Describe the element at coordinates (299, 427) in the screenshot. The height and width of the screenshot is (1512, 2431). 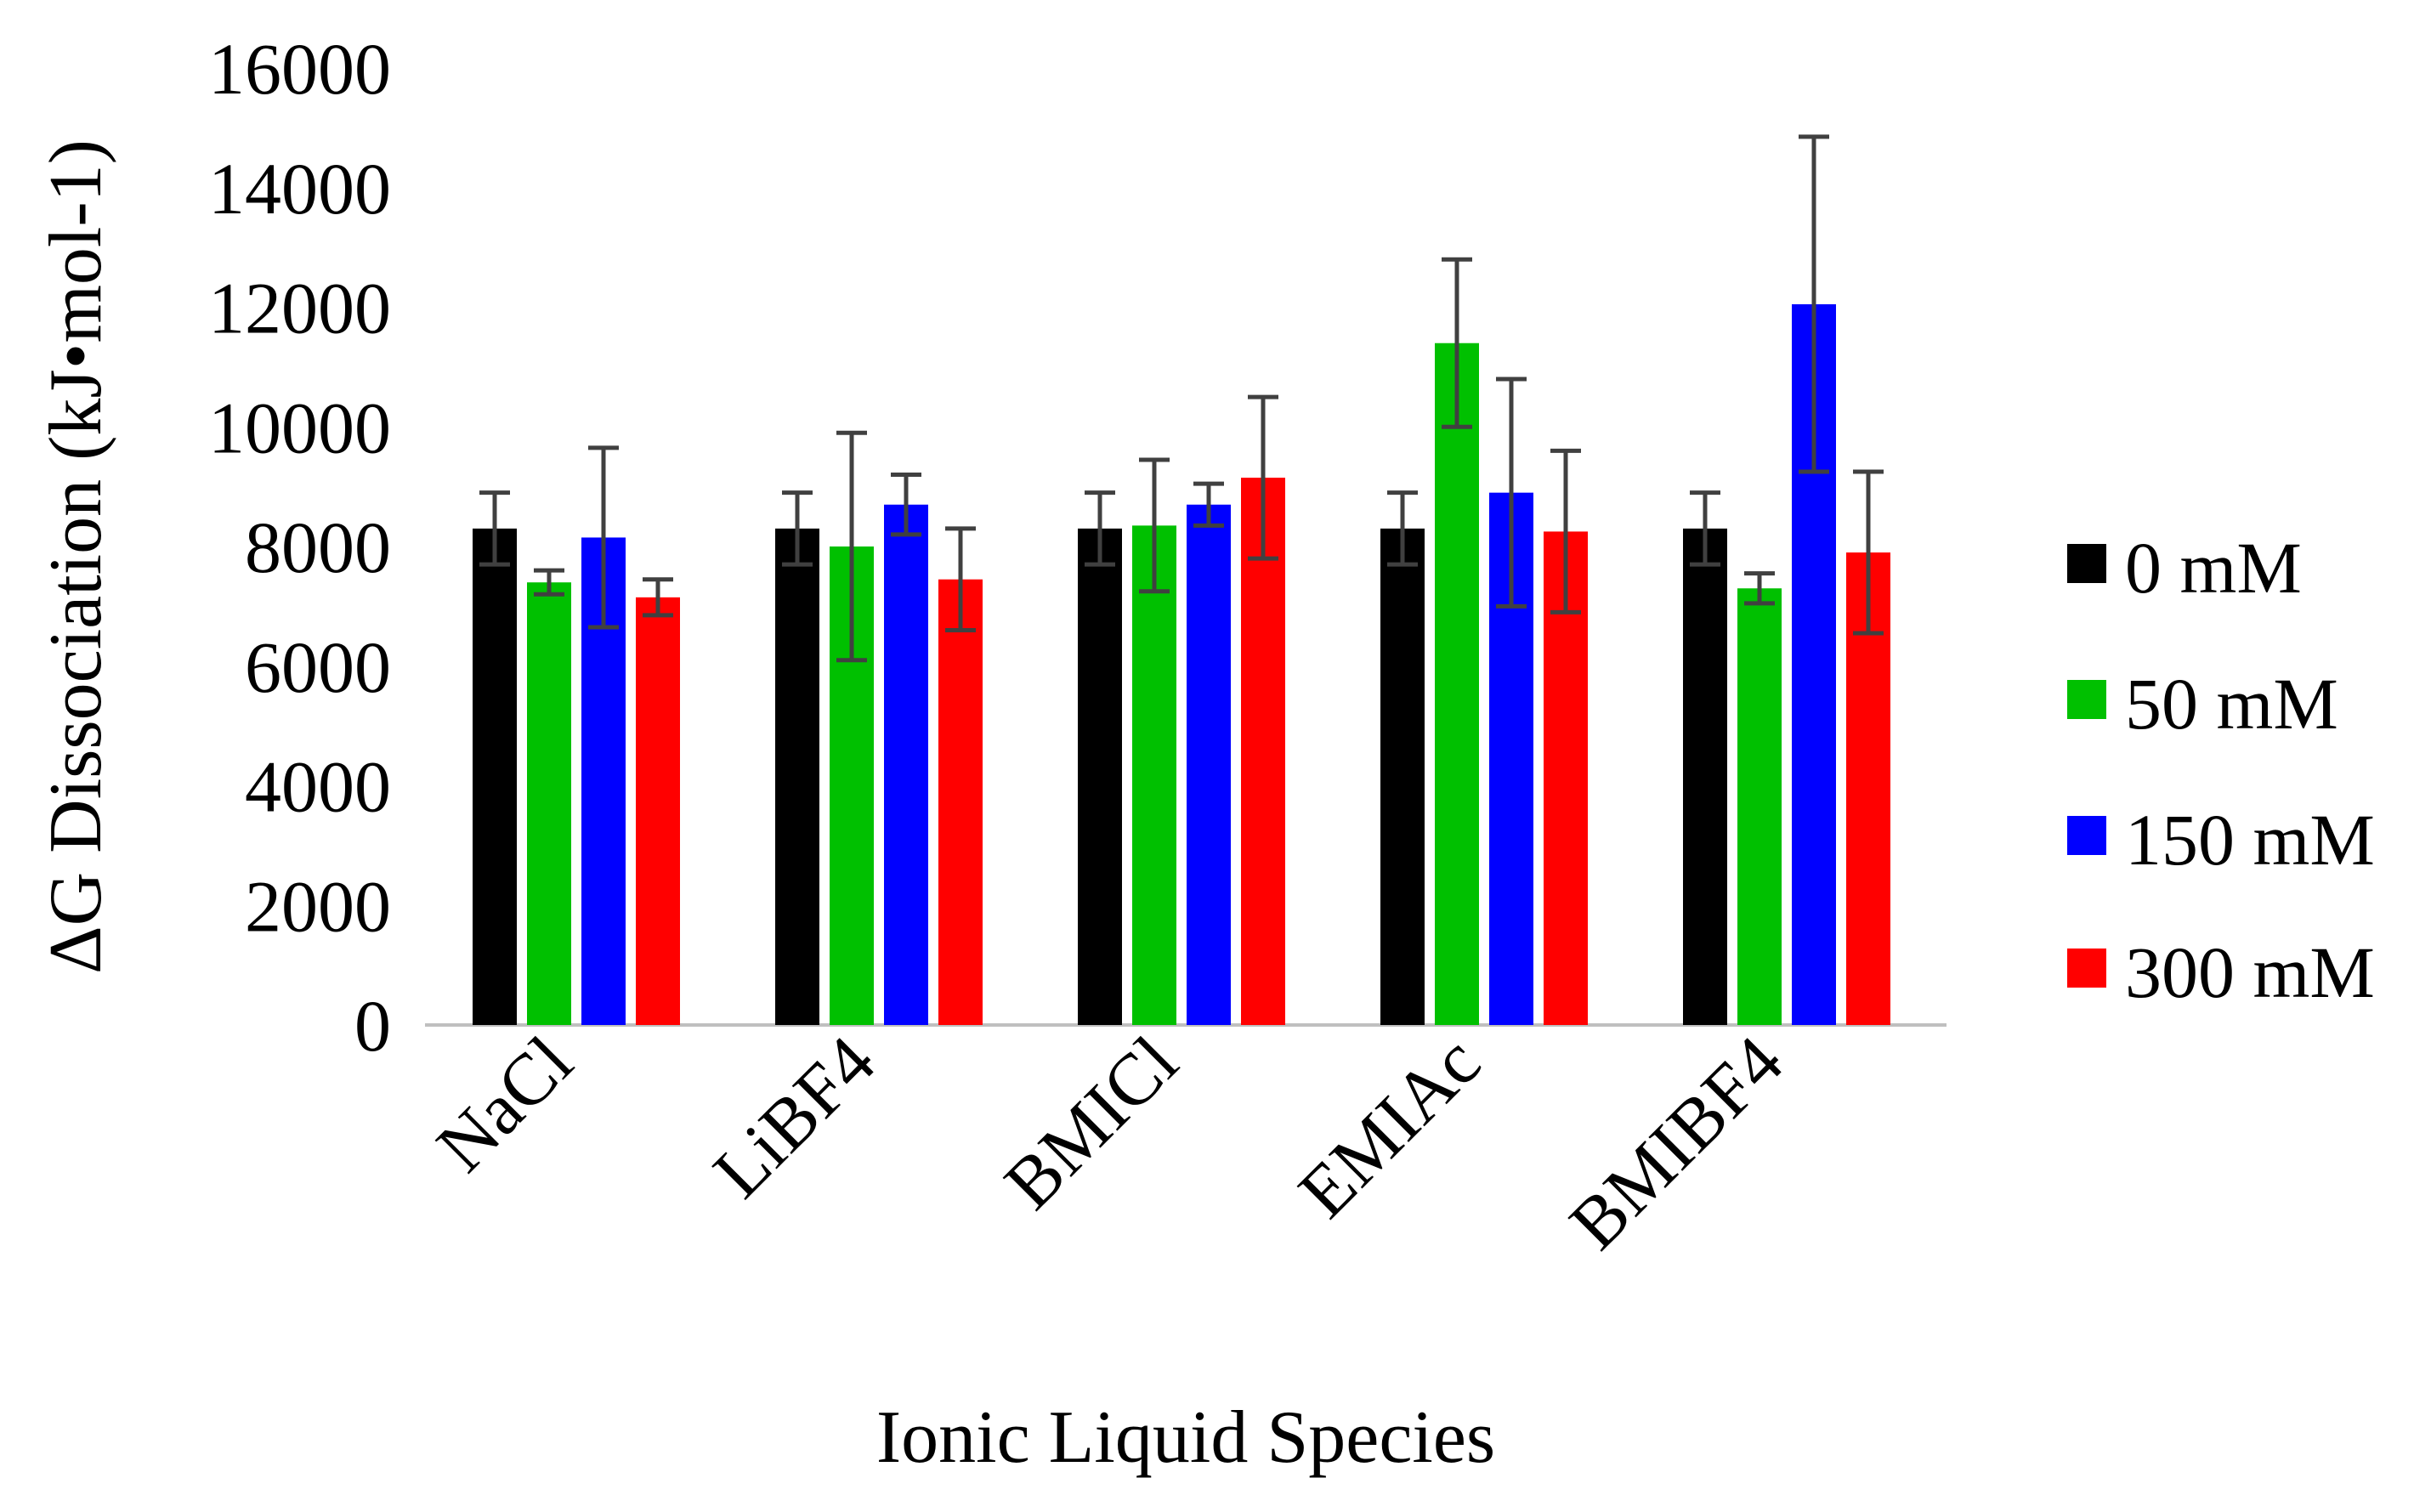
I see `y-tick-label: 10000` at that location.